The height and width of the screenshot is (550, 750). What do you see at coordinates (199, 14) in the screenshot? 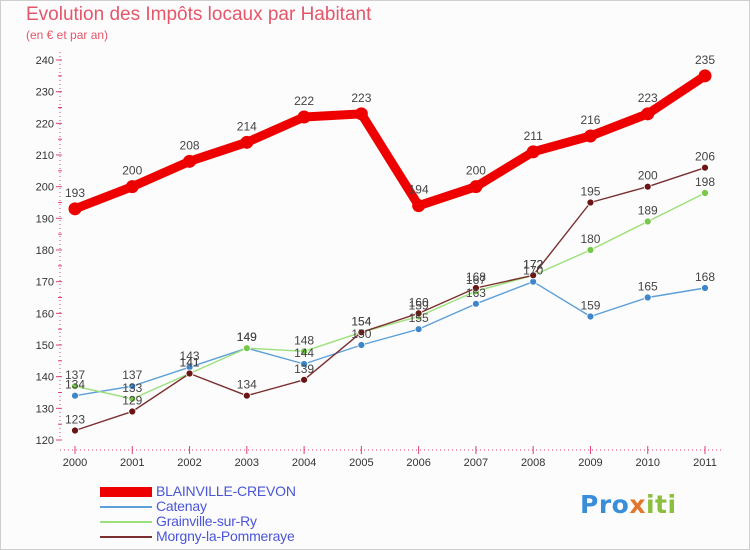
I see `chart-title: Evolution des Impôts locaux par Habitant` at bounding box center [199, 14].